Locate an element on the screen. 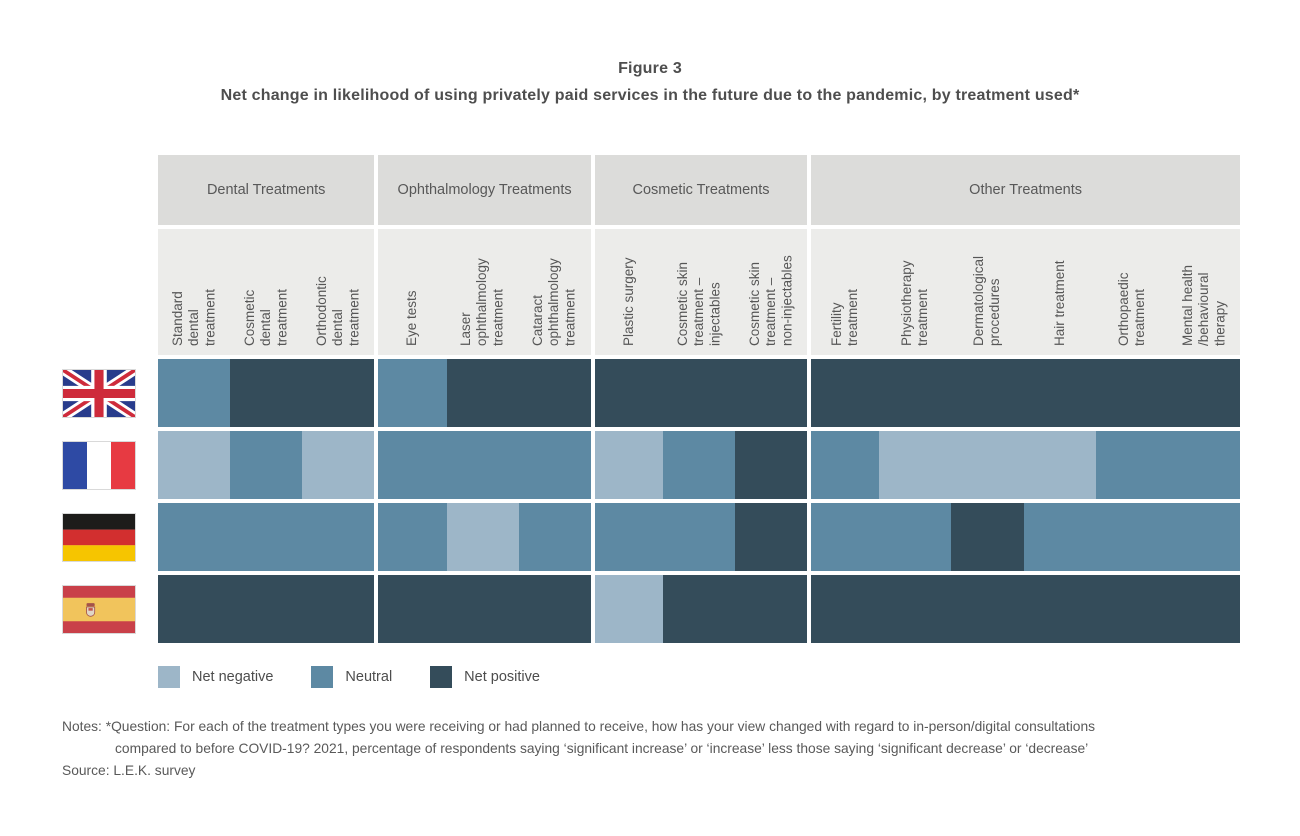 The image size is (1300, 836). column-label: Cataract ophthalmology treatment is located at coordinates (554, 302).